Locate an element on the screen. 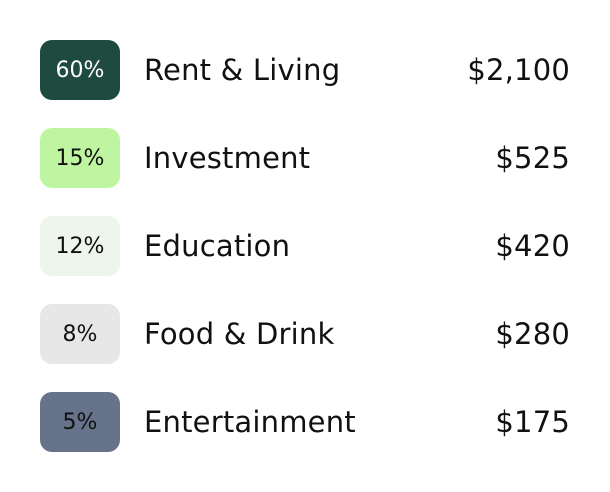 The image size is (610, 492). amount-value: $2,100 is located at coordinates (518, 70).